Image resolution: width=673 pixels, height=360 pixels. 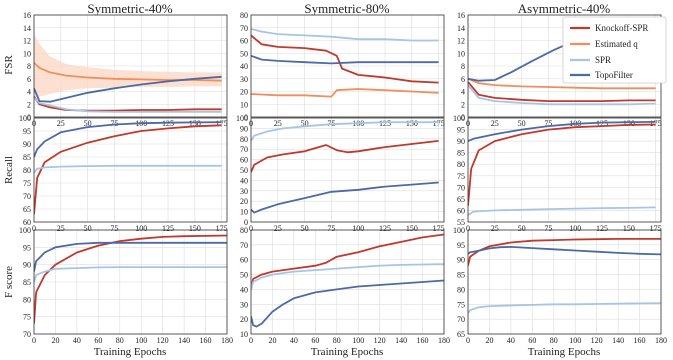 I want to click on panel-r1-c2-plot-area, so click(x=562, y=168).